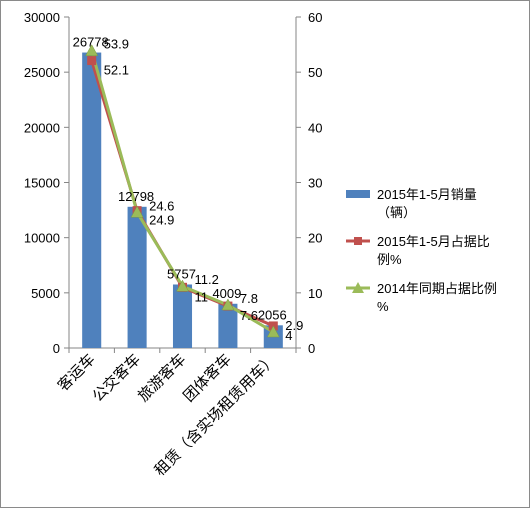 The image size is (530, 508). Describe the element at coordinates (389, 259) in the screenshot. I see `legend-label: 例%` at that location.